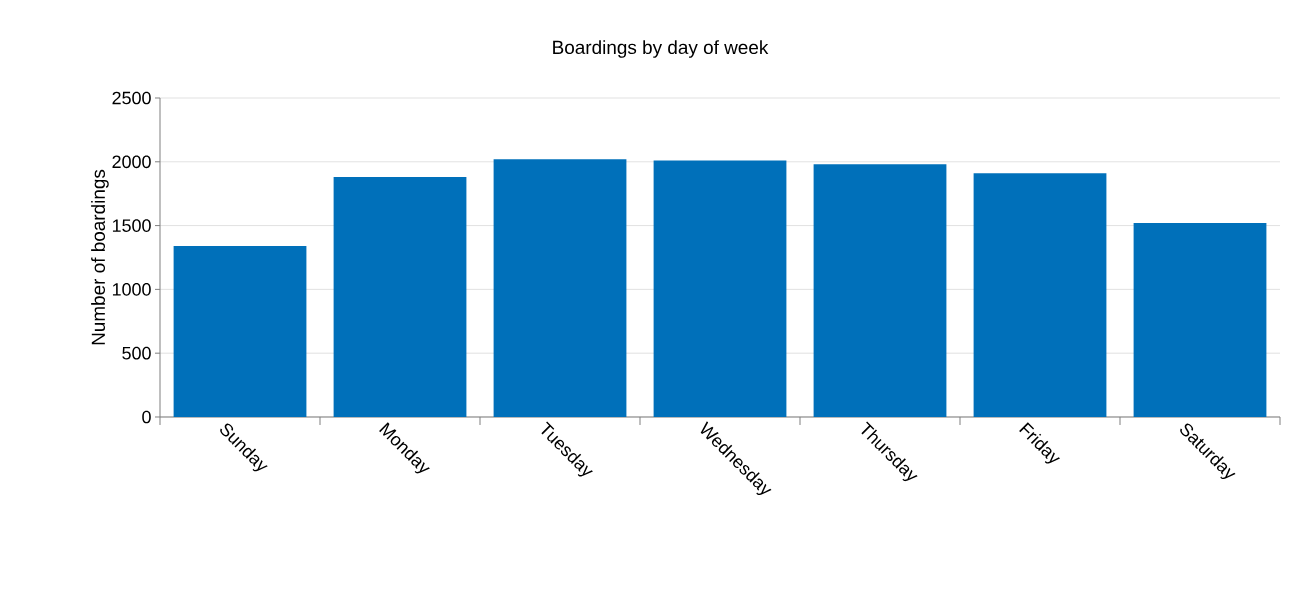  Describe the element at coordinates (131, 289) in the screenshot. I see `y-tick-label: 1000` at that location.